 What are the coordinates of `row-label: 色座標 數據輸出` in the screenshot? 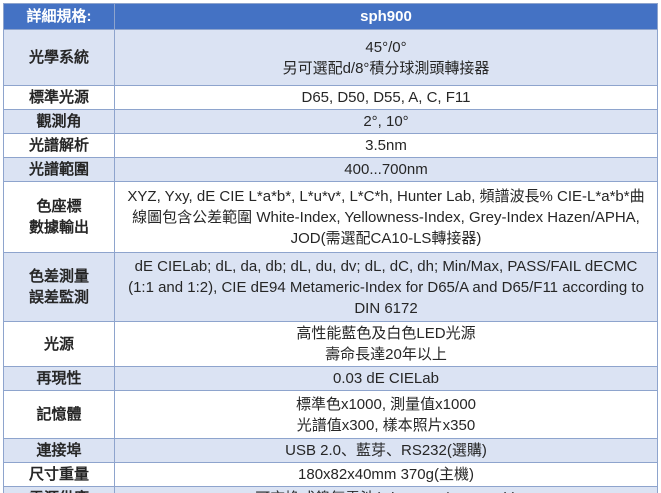 It's located at (59, 217).